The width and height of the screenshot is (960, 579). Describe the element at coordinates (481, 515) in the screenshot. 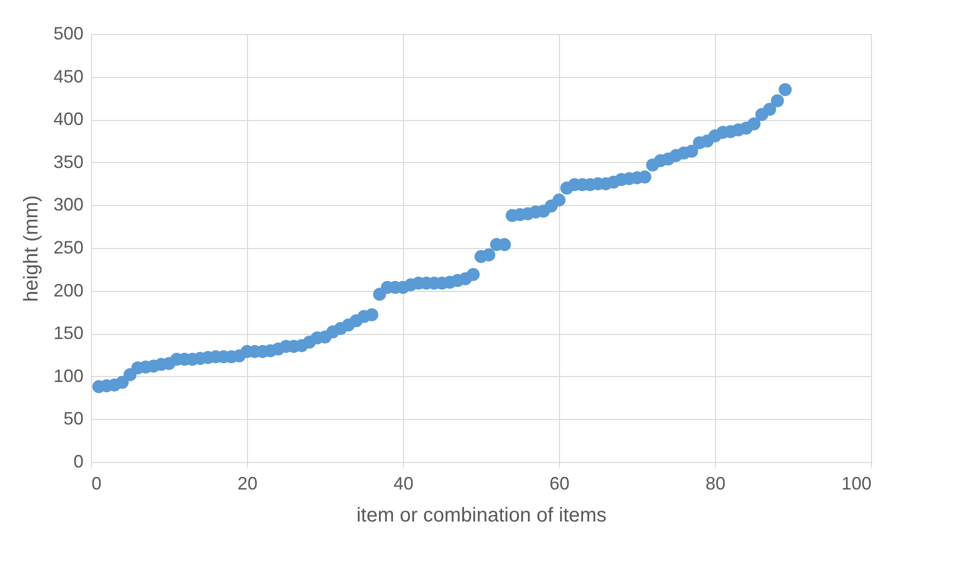

I see `x-axis-title: item or combination of items` at that location.